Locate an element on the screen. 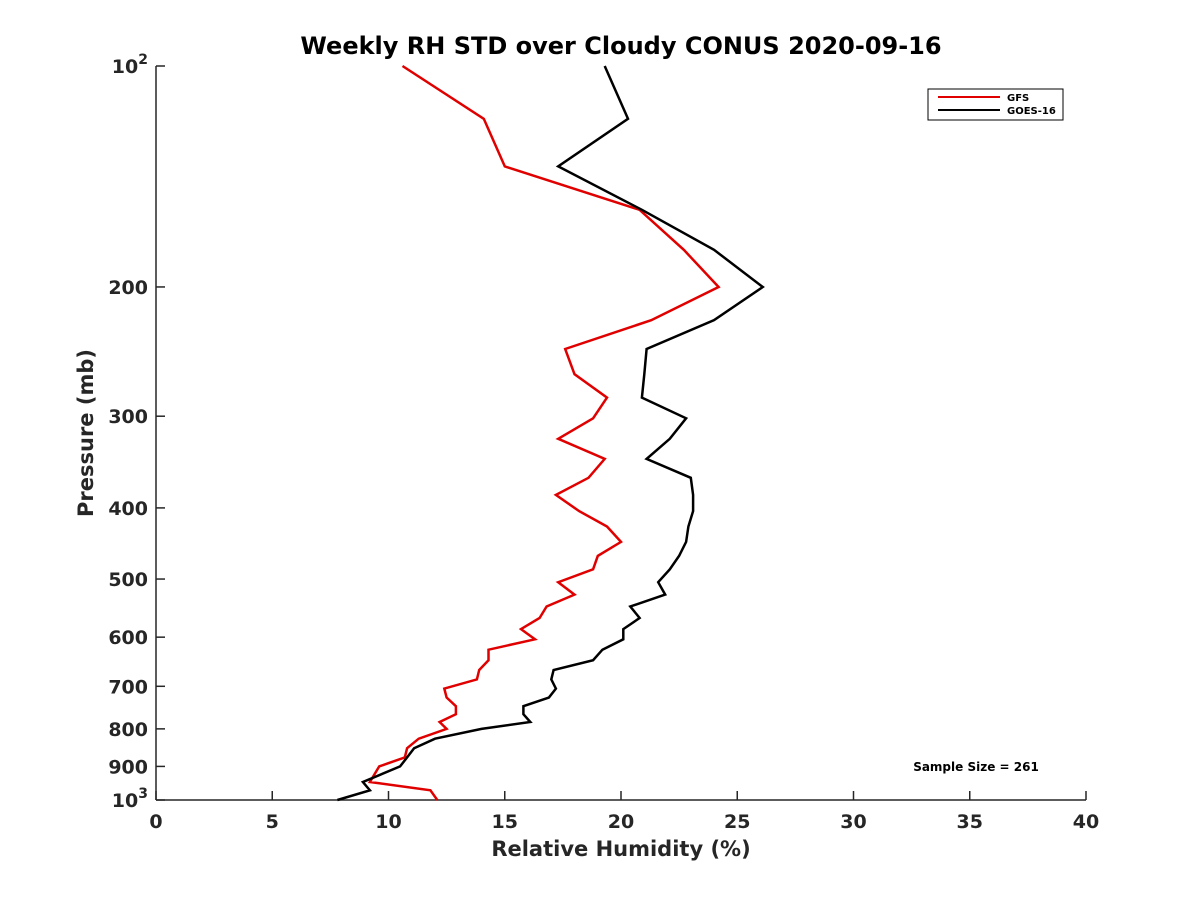  y-tick-label-exponent: 3 is located at coordinates (143, 794).